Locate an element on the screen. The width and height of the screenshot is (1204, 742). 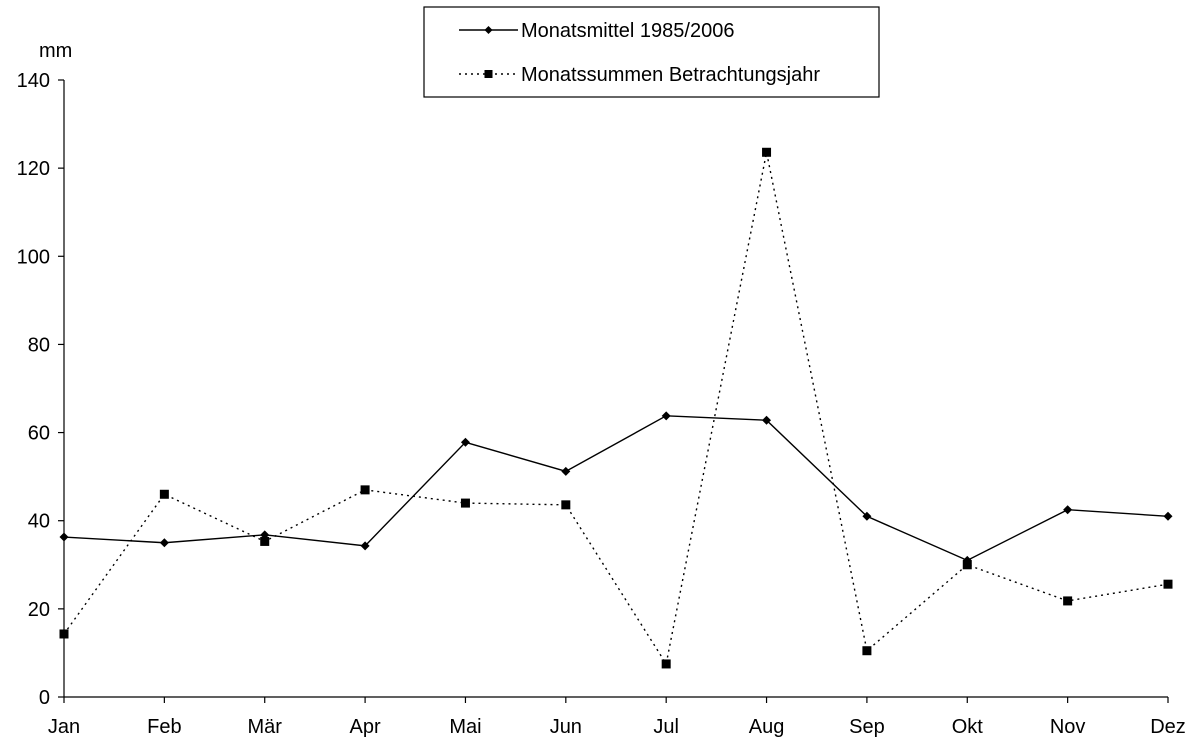
y-tick-label: 140 is located at coordinates (33, 81).